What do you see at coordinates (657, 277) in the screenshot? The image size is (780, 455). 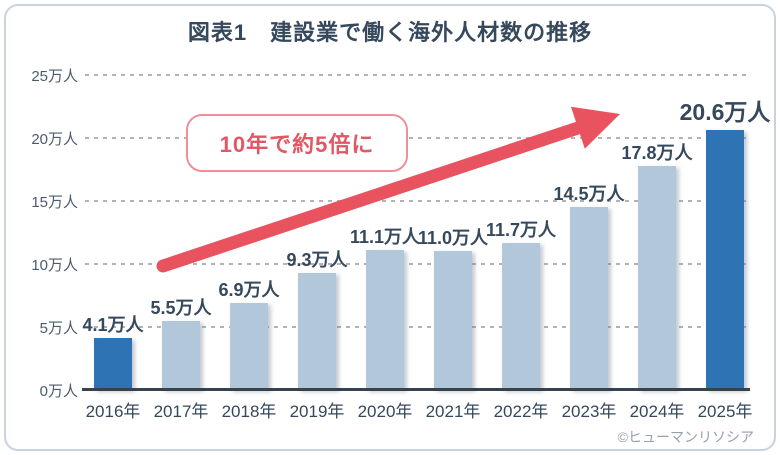 I see `bar-2024年` at bounding box center [657, 277].